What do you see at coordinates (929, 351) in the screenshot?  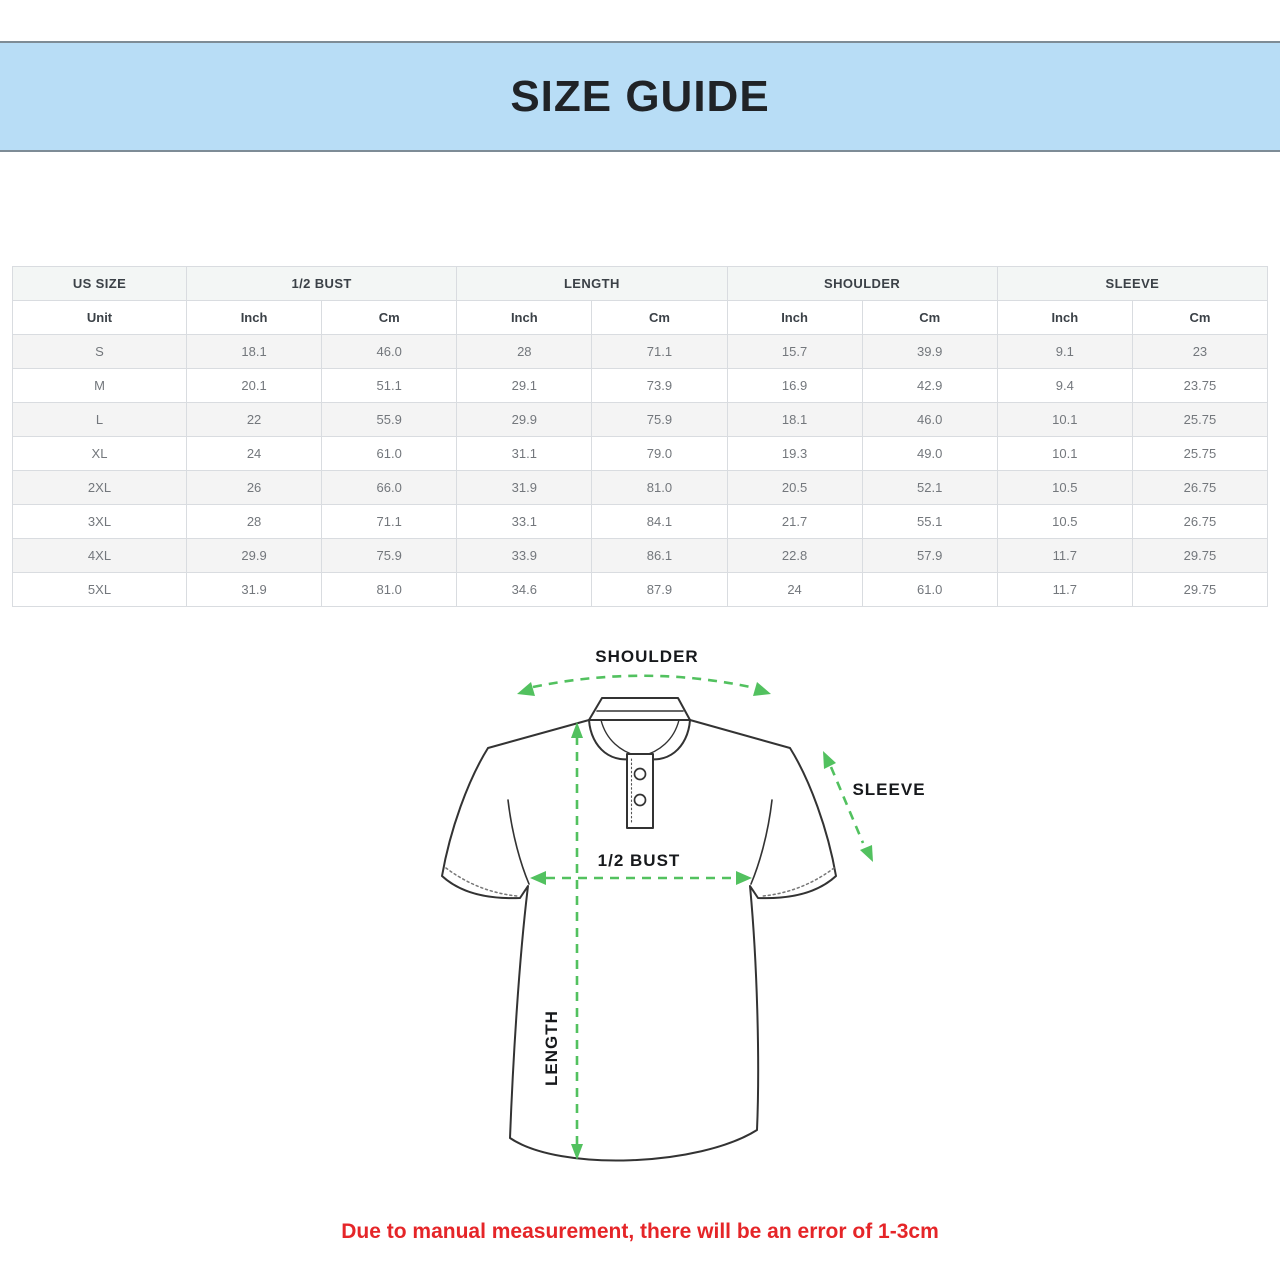 I see `measurement-cell: 39.9` at bounding box center [929, 351].